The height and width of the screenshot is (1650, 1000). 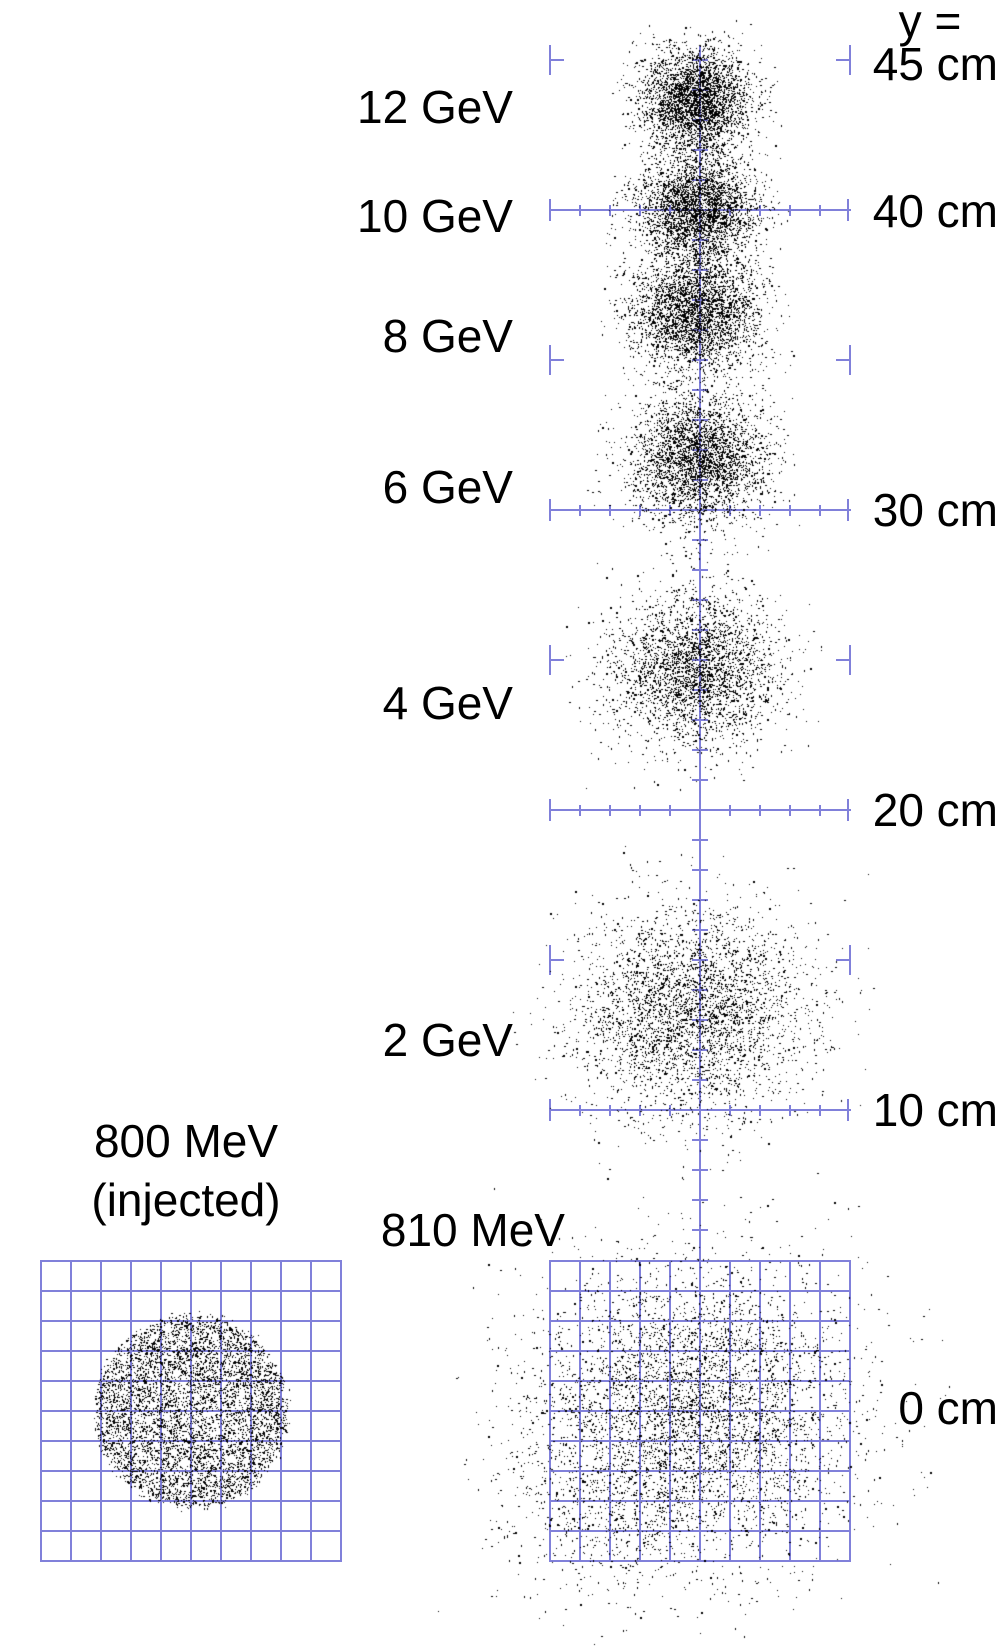 What do you see at coordinates (700, 1140) in the screenshot?
I see `beam-axis-tick-9cm` at bounding box center [700, 1140].